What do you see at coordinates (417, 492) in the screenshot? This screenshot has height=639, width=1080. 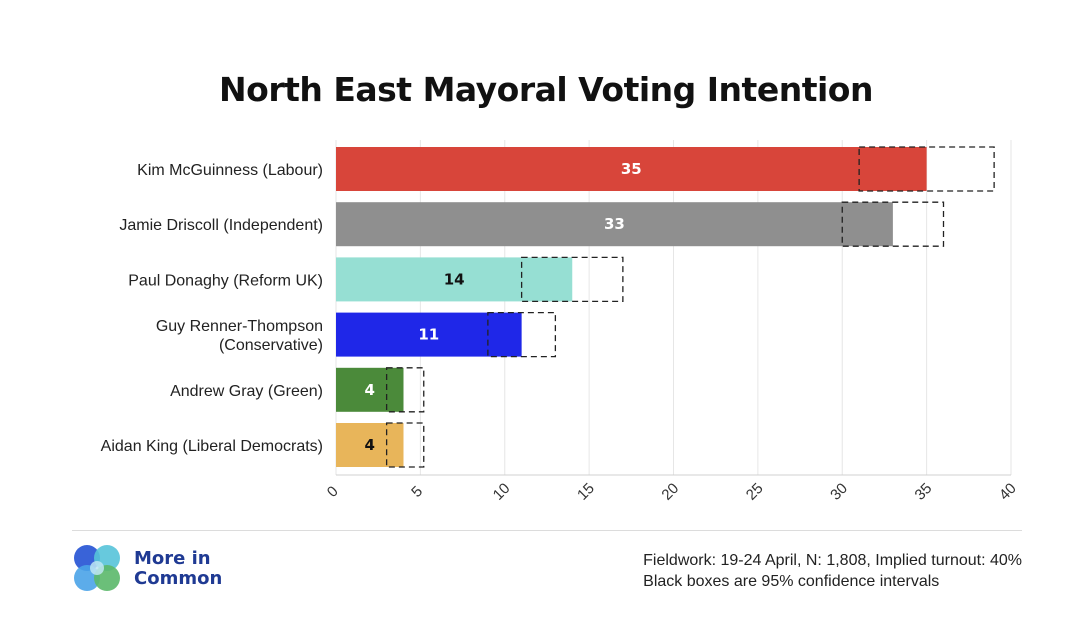 I see `x-tick-label: 5` at bounding box center [417, 492].